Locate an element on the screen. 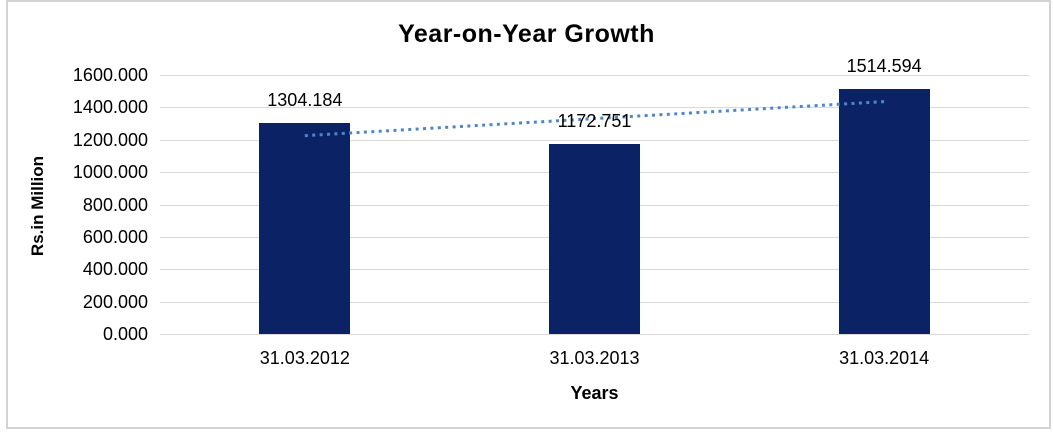 Image resolution: width=1053 pixels, height=432 pixels. y-tick-label: 1000.000 is located at coordinates (110, 172).